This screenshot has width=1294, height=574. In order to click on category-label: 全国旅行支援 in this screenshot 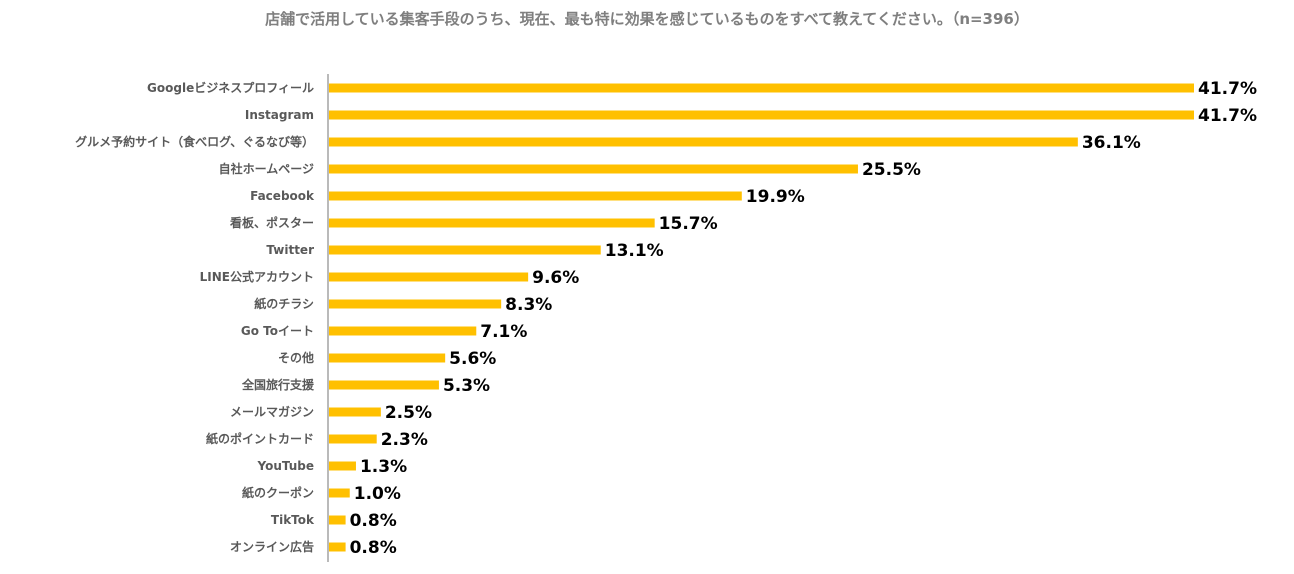, I will do `click(278, 384)`.